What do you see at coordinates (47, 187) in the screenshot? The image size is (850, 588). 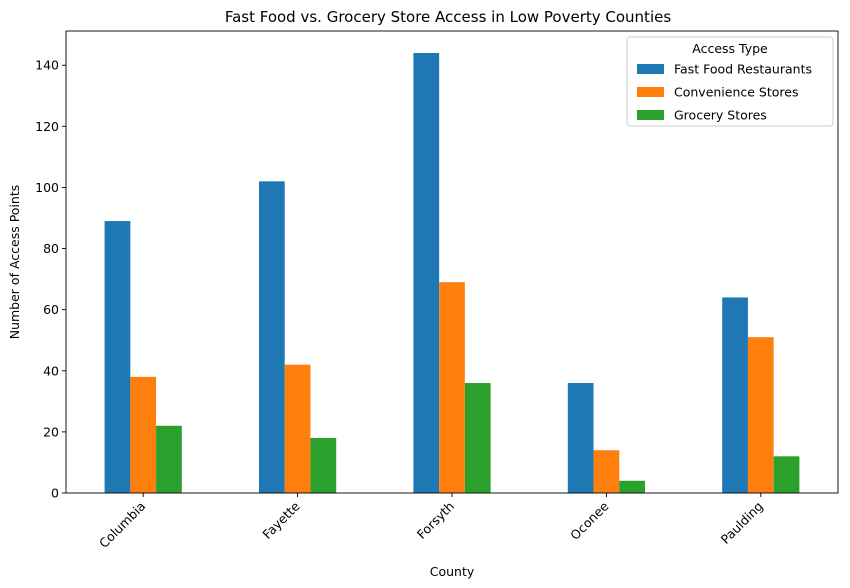 I see `y-tick-label: 100` at bounding box center [47, 187].